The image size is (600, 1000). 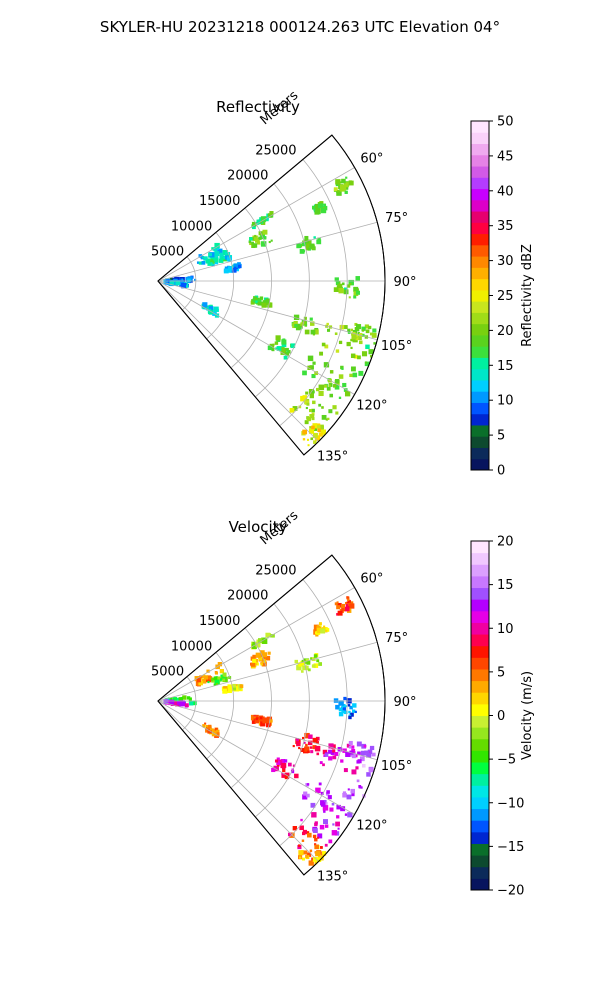 What do you see at coordinates (247, 596) in the screenshot?
I see `radial-tick-label: 20000` at bounding box center [247, 596].